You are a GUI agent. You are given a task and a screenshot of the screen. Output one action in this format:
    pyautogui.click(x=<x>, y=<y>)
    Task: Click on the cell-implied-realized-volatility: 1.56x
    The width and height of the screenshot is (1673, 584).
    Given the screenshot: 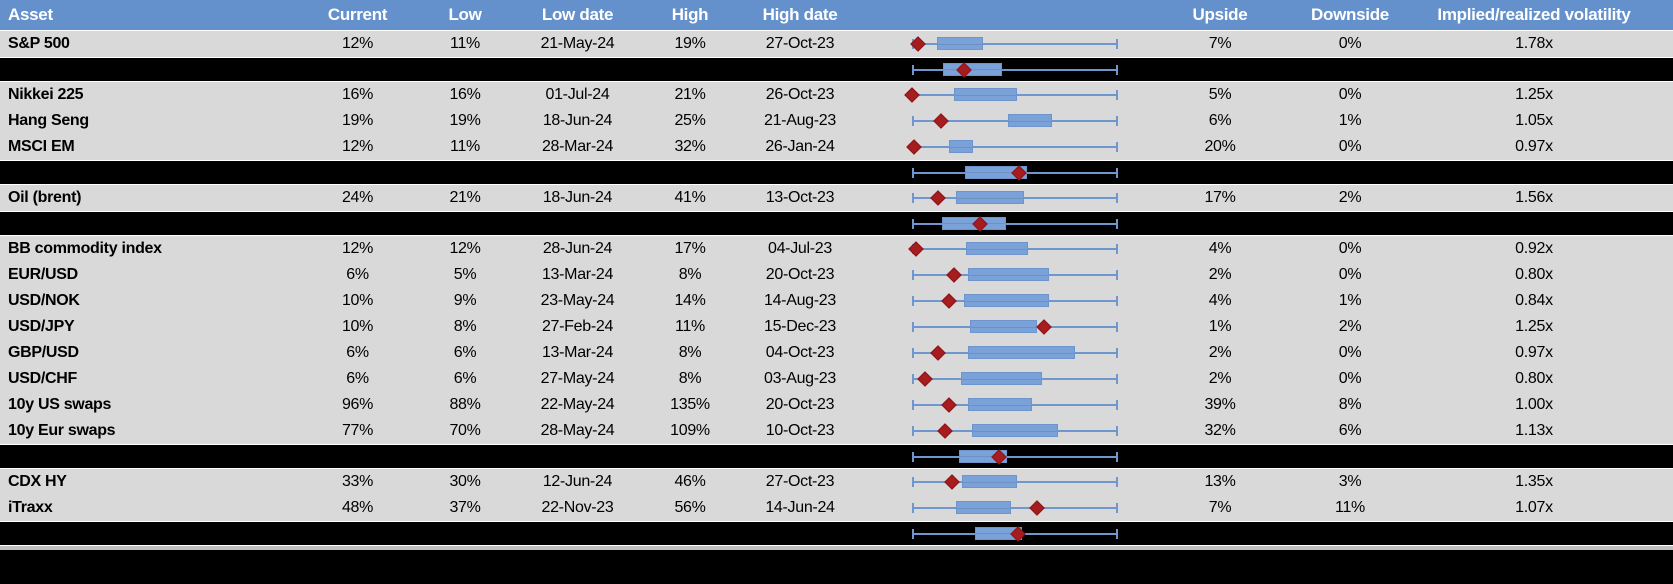 What is the action you would take?
    pyautogui.click(x=1534, y=197)
    